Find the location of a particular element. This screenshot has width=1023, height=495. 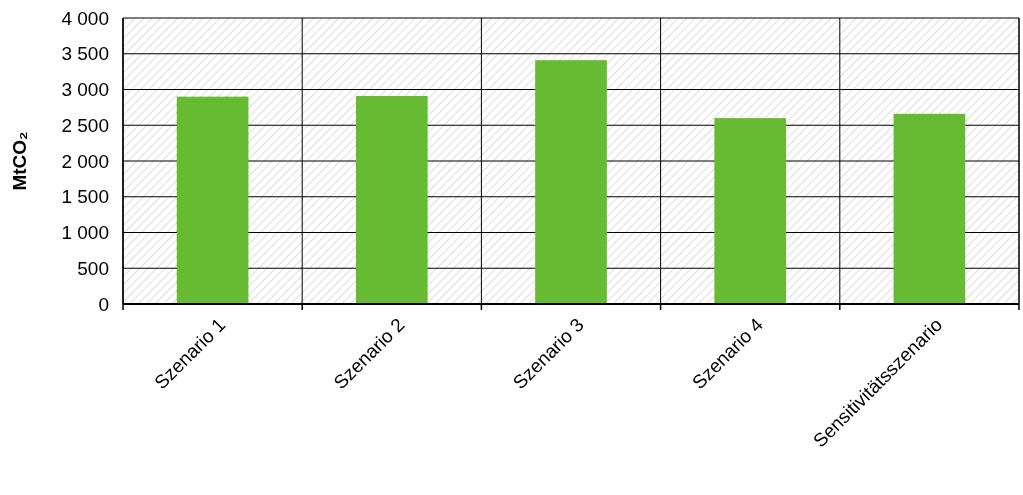

y-tick-label: 2 000 is located at coordinates (85, 161).